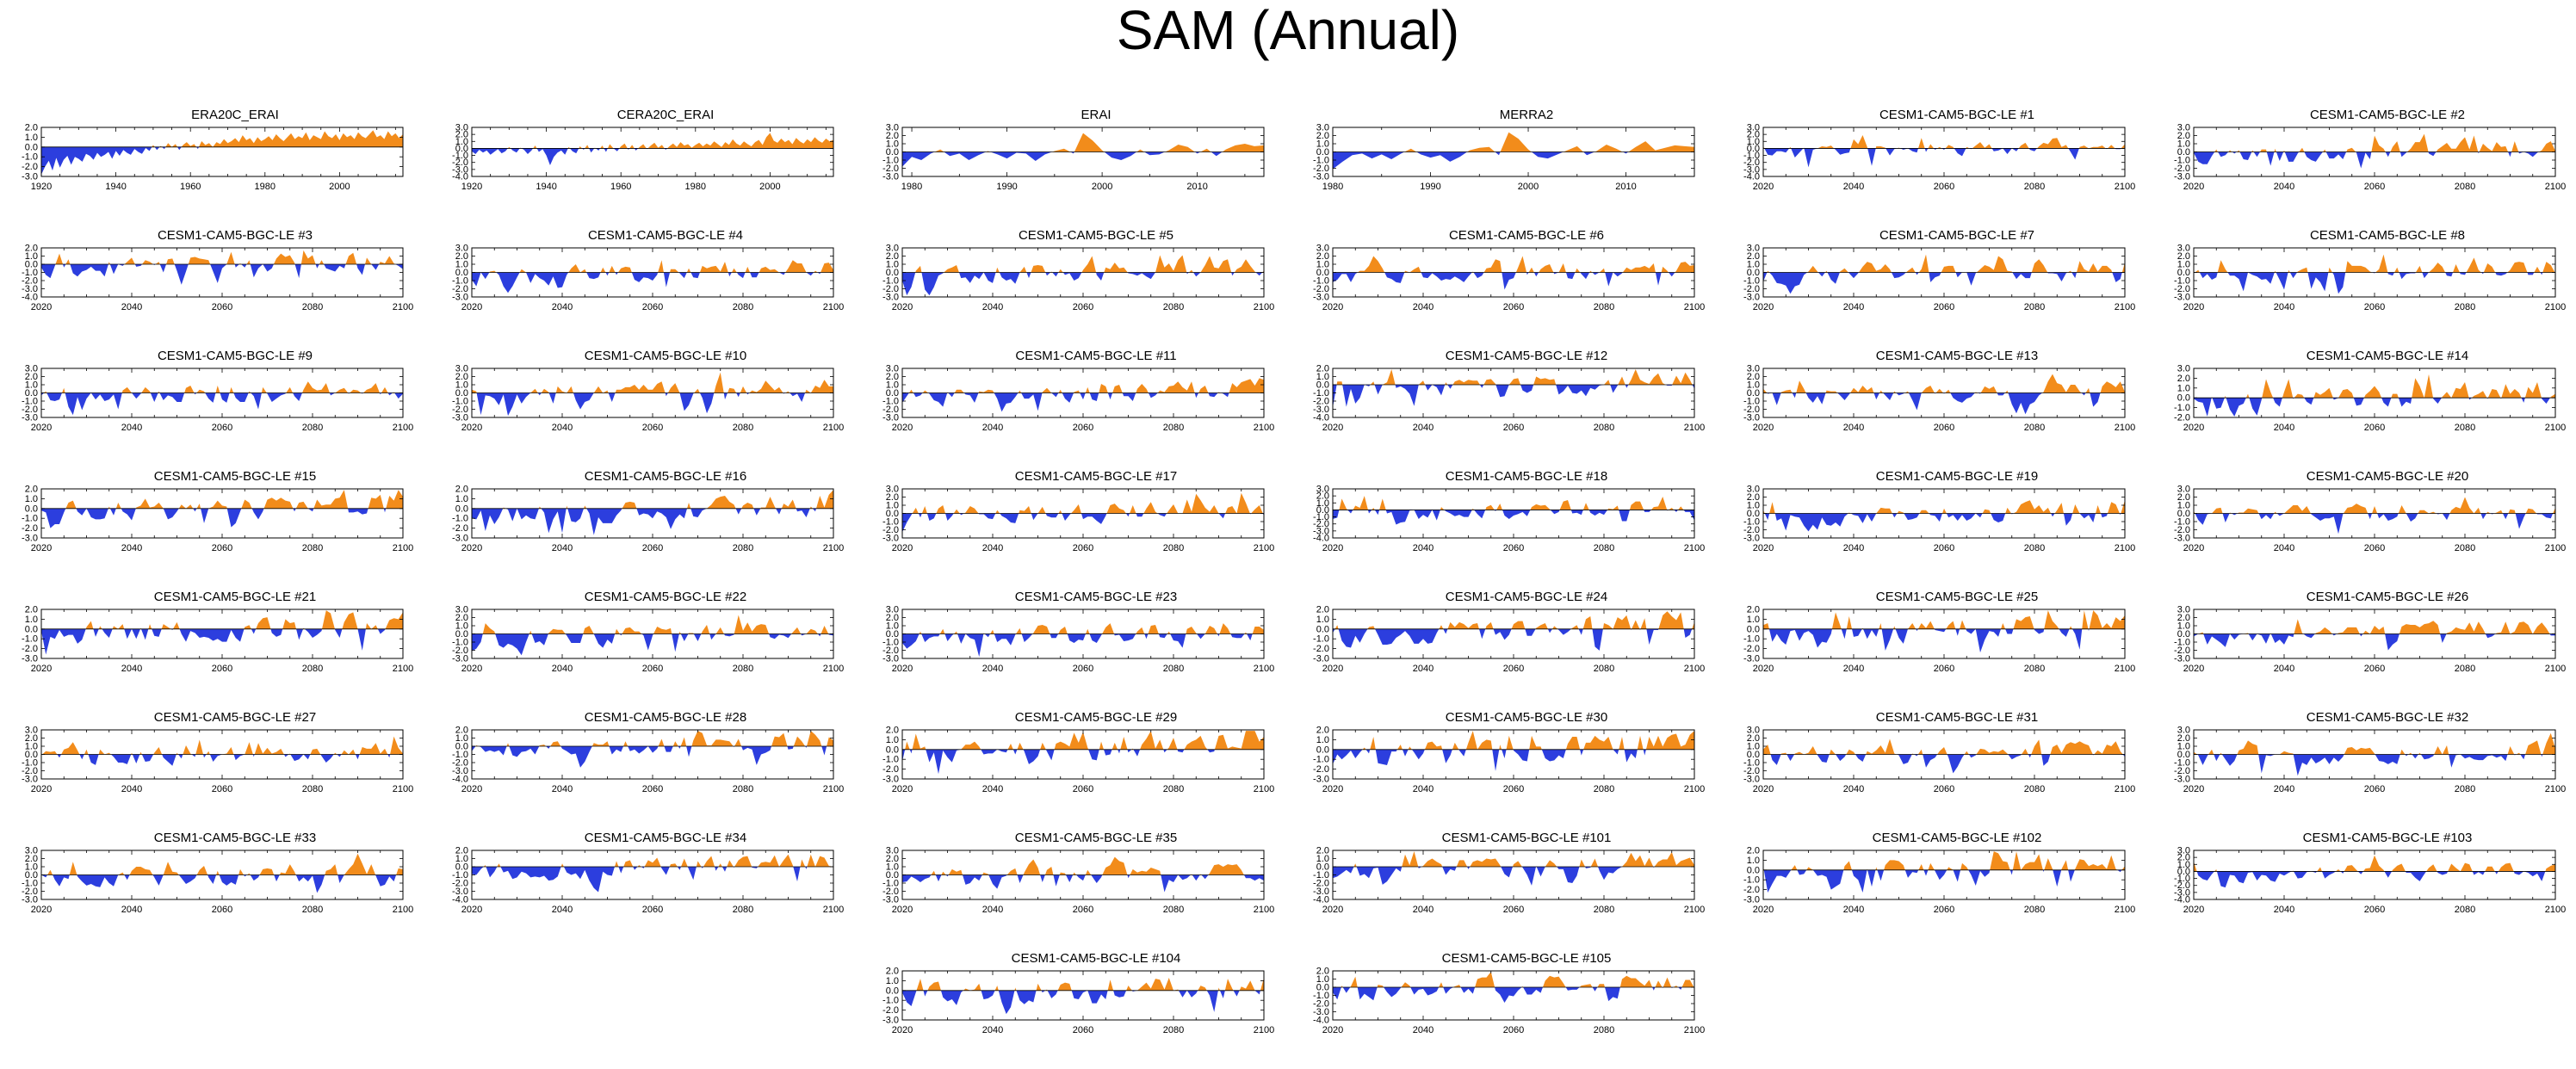 The width and height of the screenshot is (2576, 1069). Describe the element at coordinates (2388, 597) in the screenshot. I see `chart-title: CESM1-CAM5-BGC-LE #26` at that location.